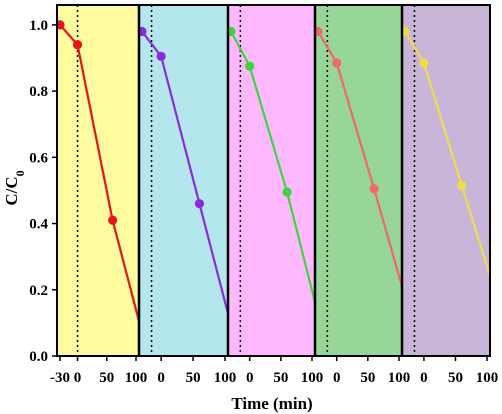  I want to click on y-tick-label: 0.0, so click(38, 357).